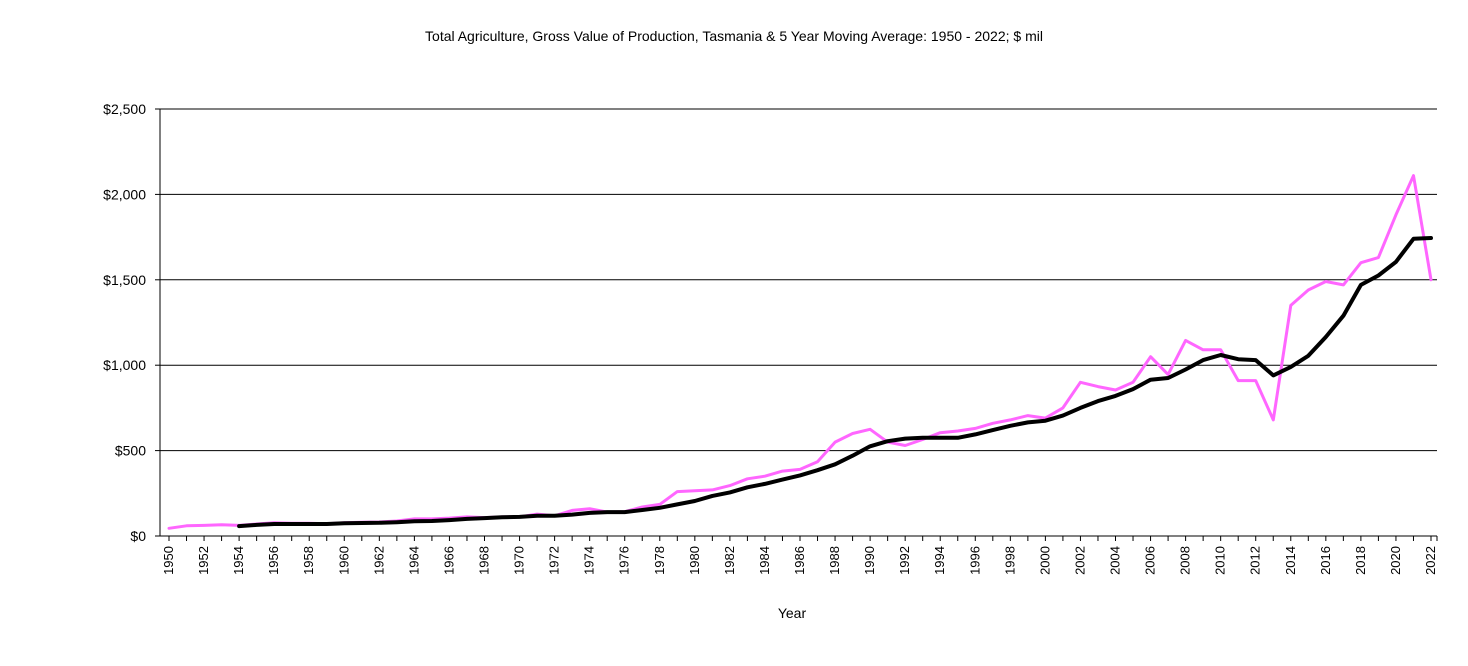 Image resolution: width=1468 pixels, height=666 pixels. What do you see at coordinates (792, 613) in the screenshot?
I see `x-axis-title: Year` at bounding box center [792, 613].